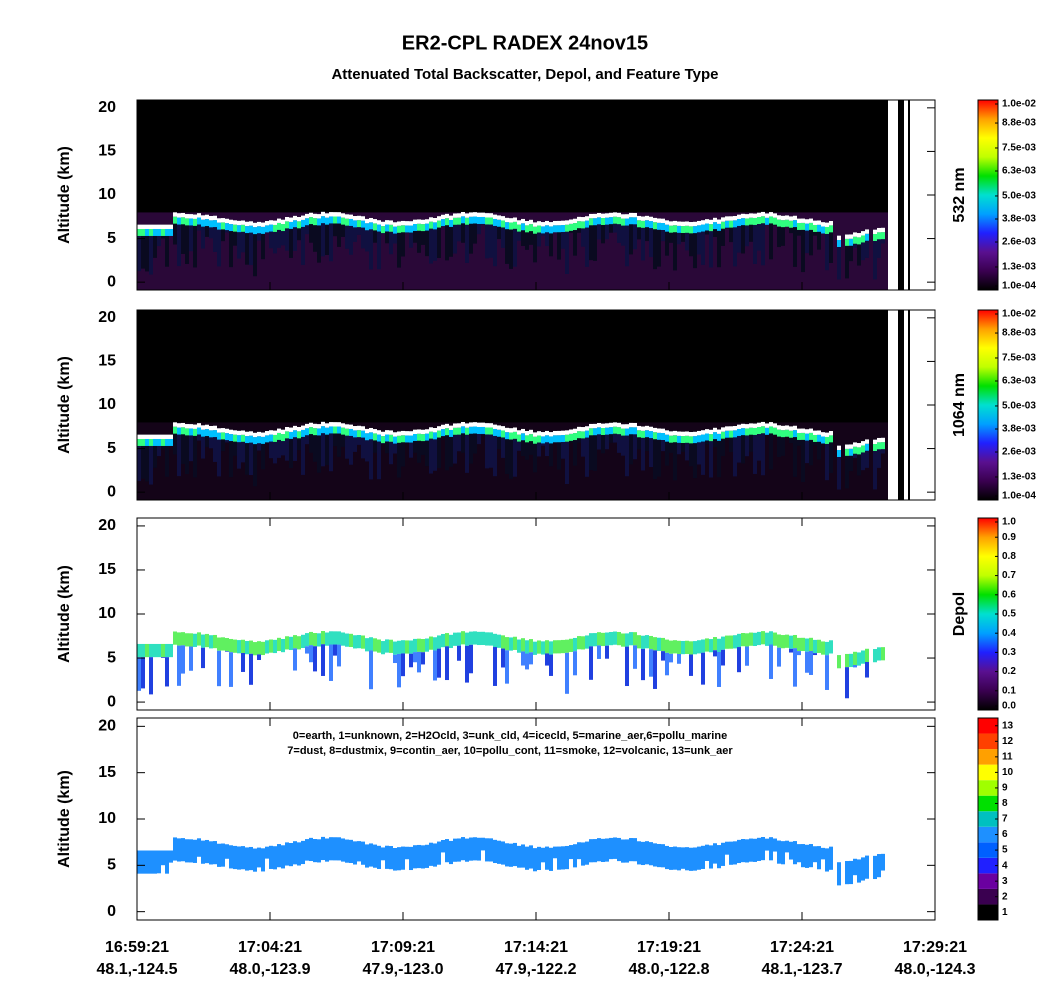  Describe the element at coordinates (1005, 788) in the screenshot. I see `colorbar-tick-label: 9` at that location.